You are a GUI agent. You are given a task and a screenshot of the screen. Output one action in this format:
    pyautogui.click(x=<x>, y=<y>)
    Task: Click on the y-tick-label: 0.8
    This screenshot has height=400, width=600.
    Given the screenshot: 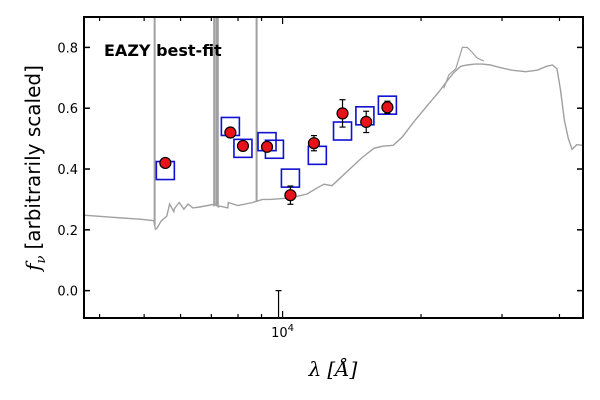 What is the action you would take?
    pyautogui.click(x=67, y=48)
    